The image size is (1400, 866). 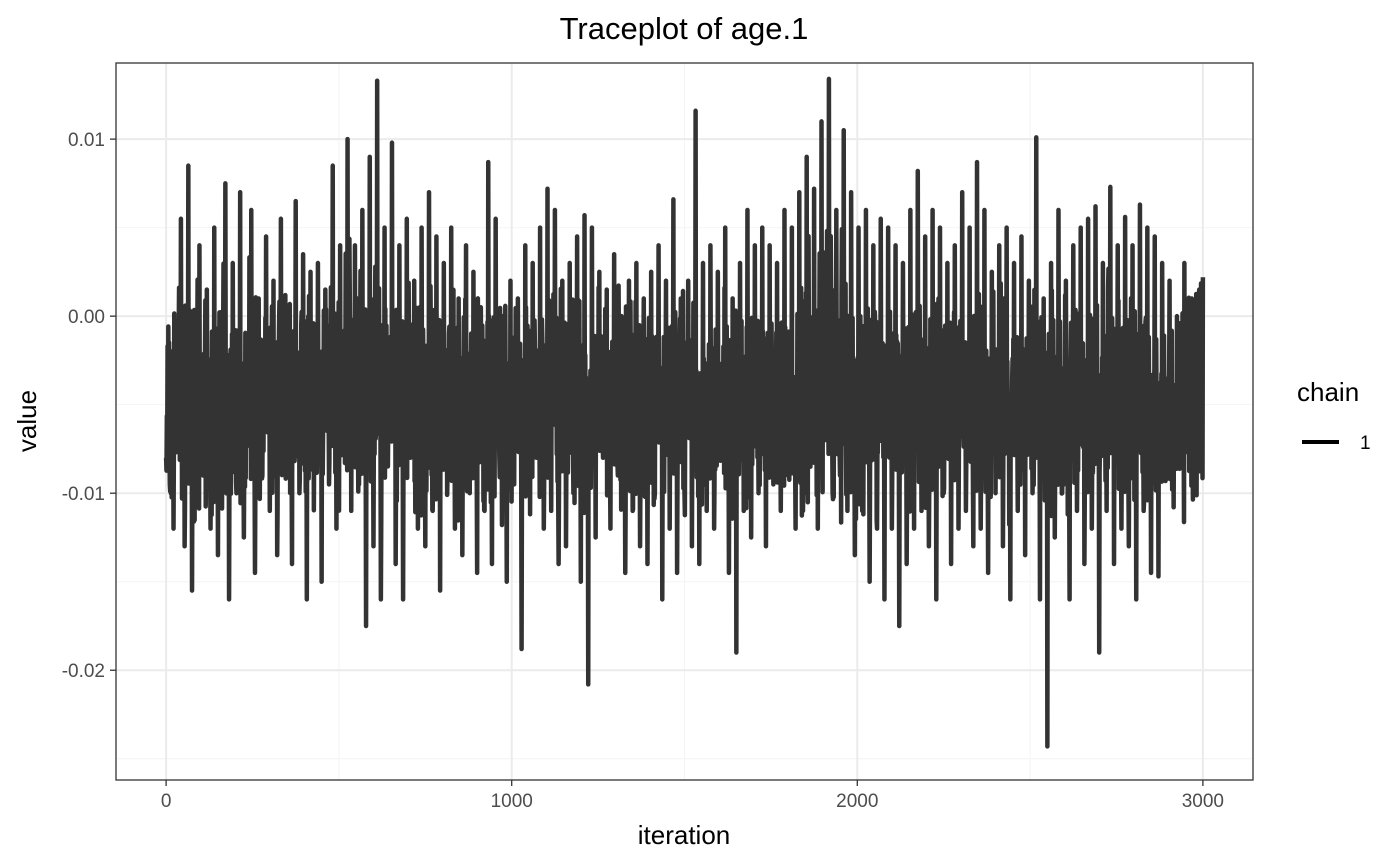 What do you see at coordinates (1334, 415) in the screenshot?
I see `legend: chain 1` at bounding box center [1334, 415].